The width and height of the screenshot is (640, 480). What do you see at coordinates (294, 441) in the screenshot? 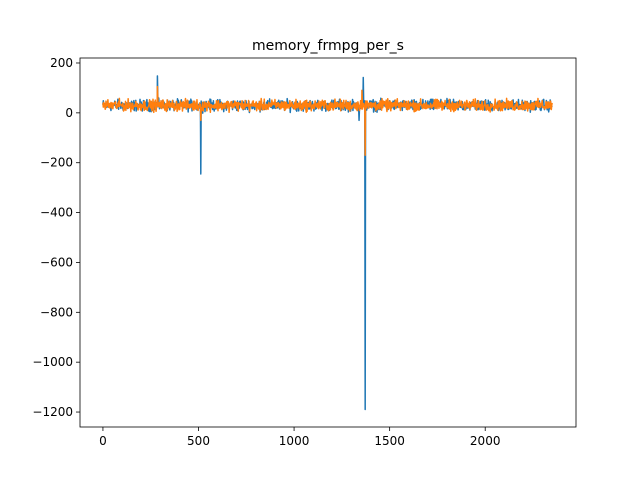
I see `x-tick-label: 1000` at bounding box center [294, 441].